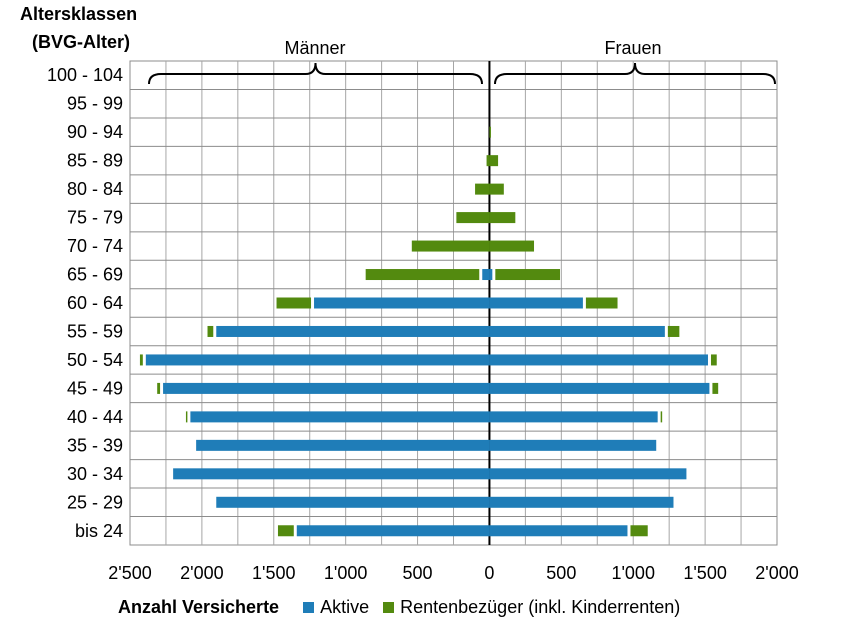 The height and width of the screenshot is (640, 850). Describe the element at coordinates (95, 388) in the screenshot. I see `y-tick-label: 45 - 49` at that location.